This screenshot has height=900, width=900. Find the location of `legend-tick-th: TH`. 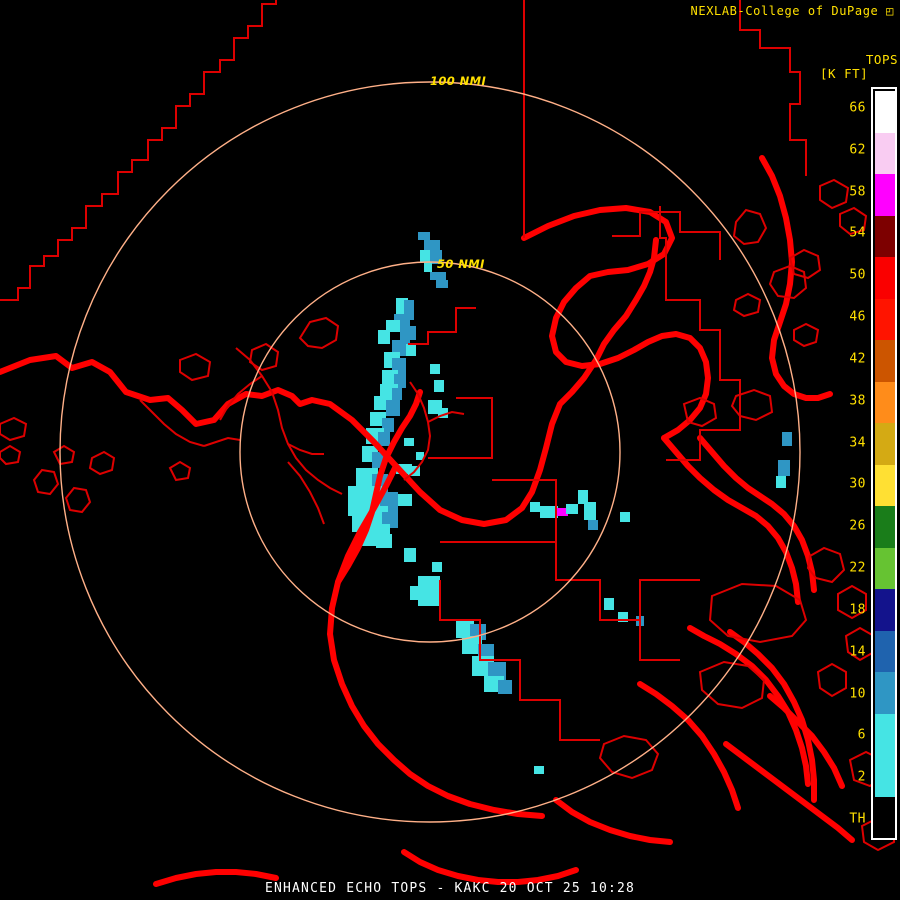

legend-tick-th: TH is located at coordinates (857, 819).